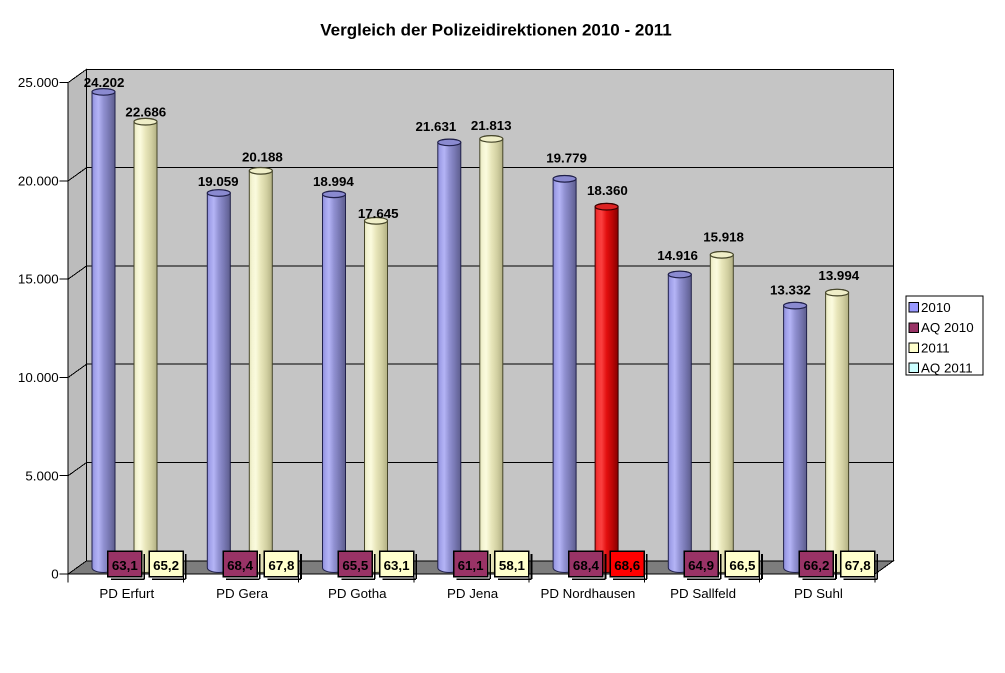 The width and height of the screenshot is (1005, 673). What do you see at coordinates (357, 593) in the screenshot?
I see `svg-text: PD Gotha` at bounding box center [357, 593].